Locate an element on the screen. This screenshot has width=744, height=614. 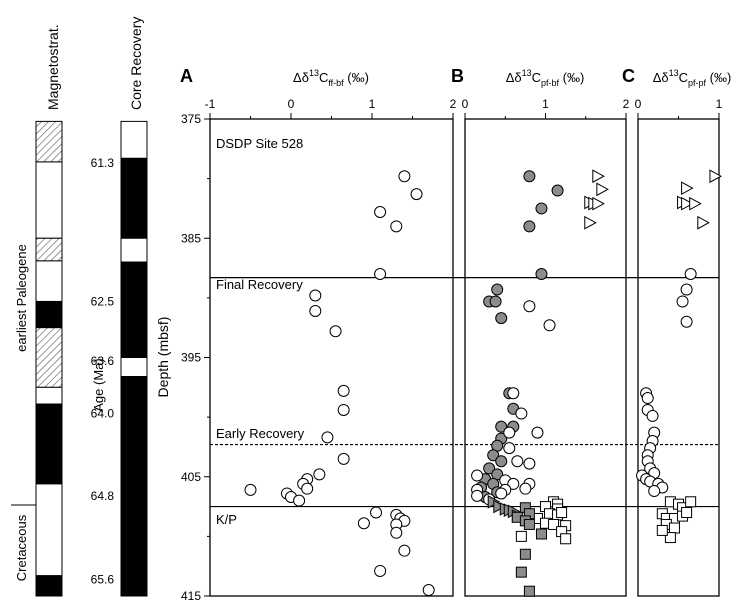
age-tick-label: 62.5 is located at coordinates (103, 301).